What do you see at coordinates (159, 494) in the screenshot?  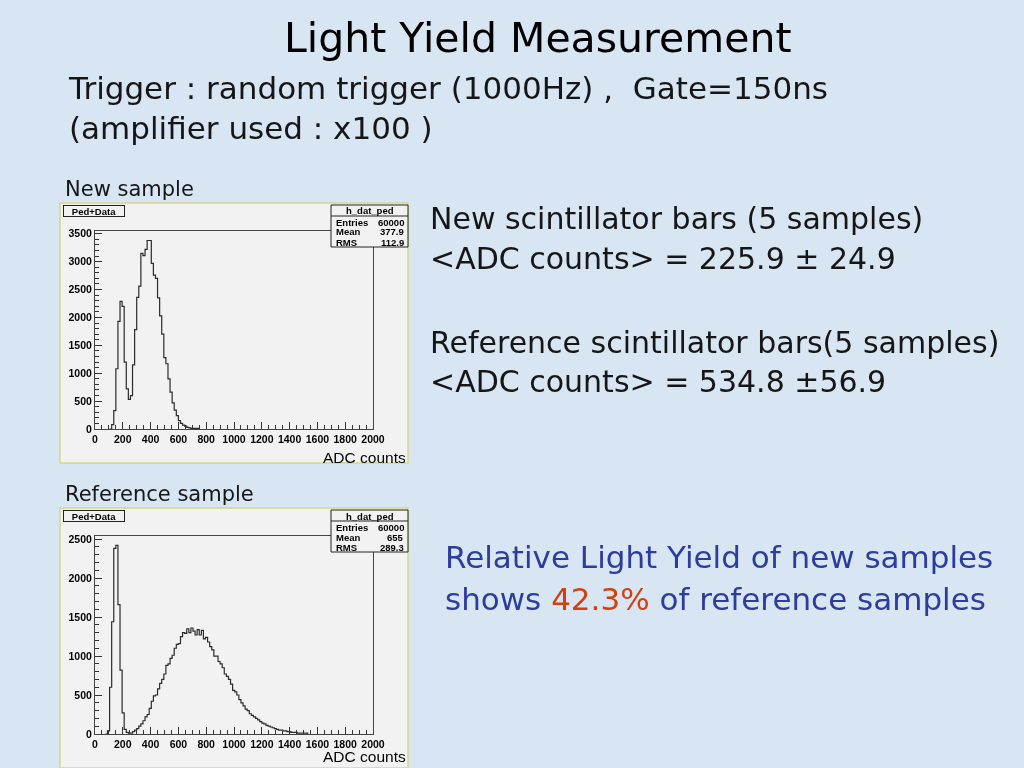 I see `chart-title: Reference sample` at bounding box center [159, 494].